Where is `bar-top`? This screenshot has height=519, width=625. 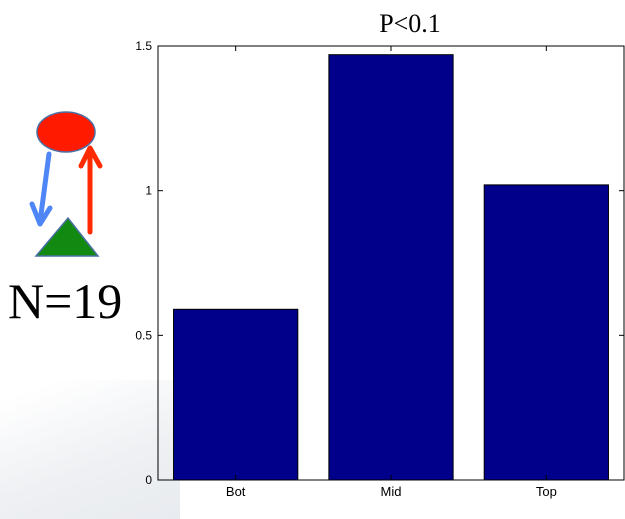
bar-top is located at coordinates (546, 332).